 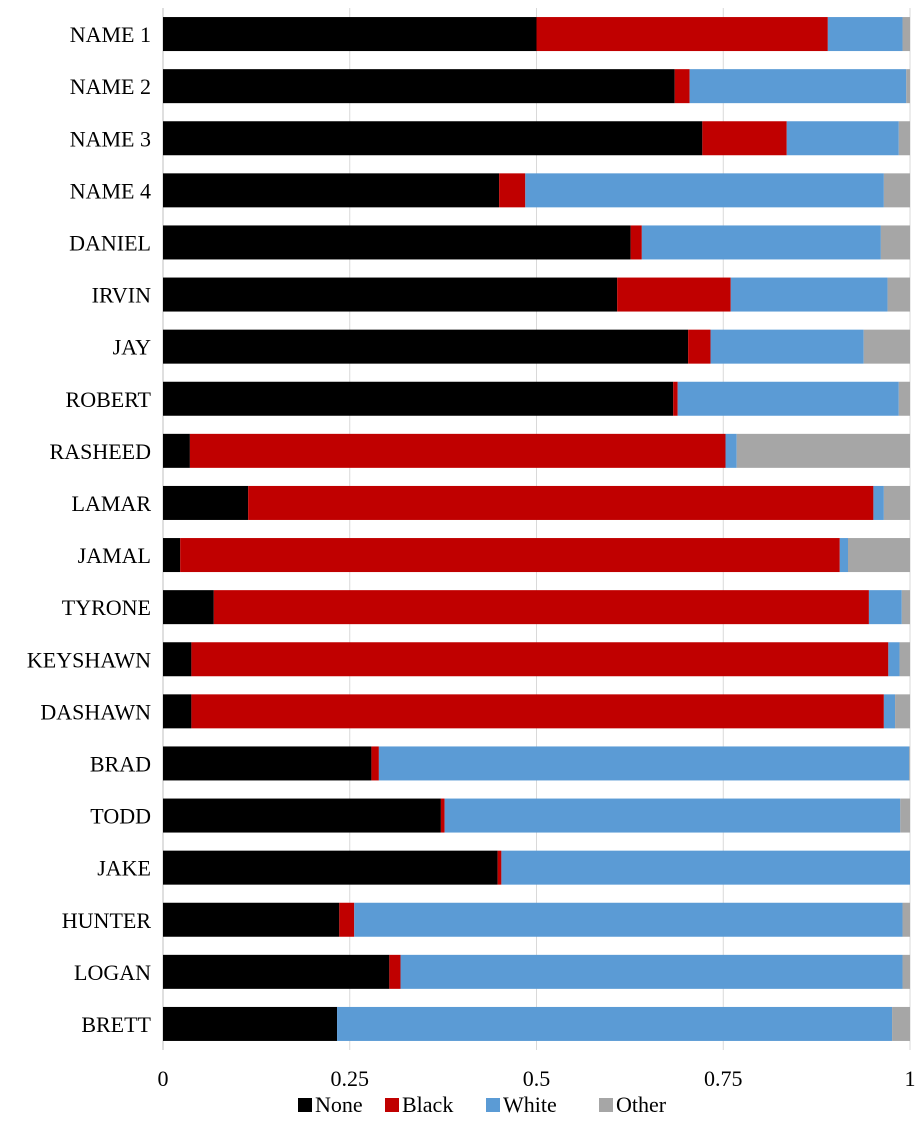 I want to click on category-label: ROBERT, so click(x=109, y=399).